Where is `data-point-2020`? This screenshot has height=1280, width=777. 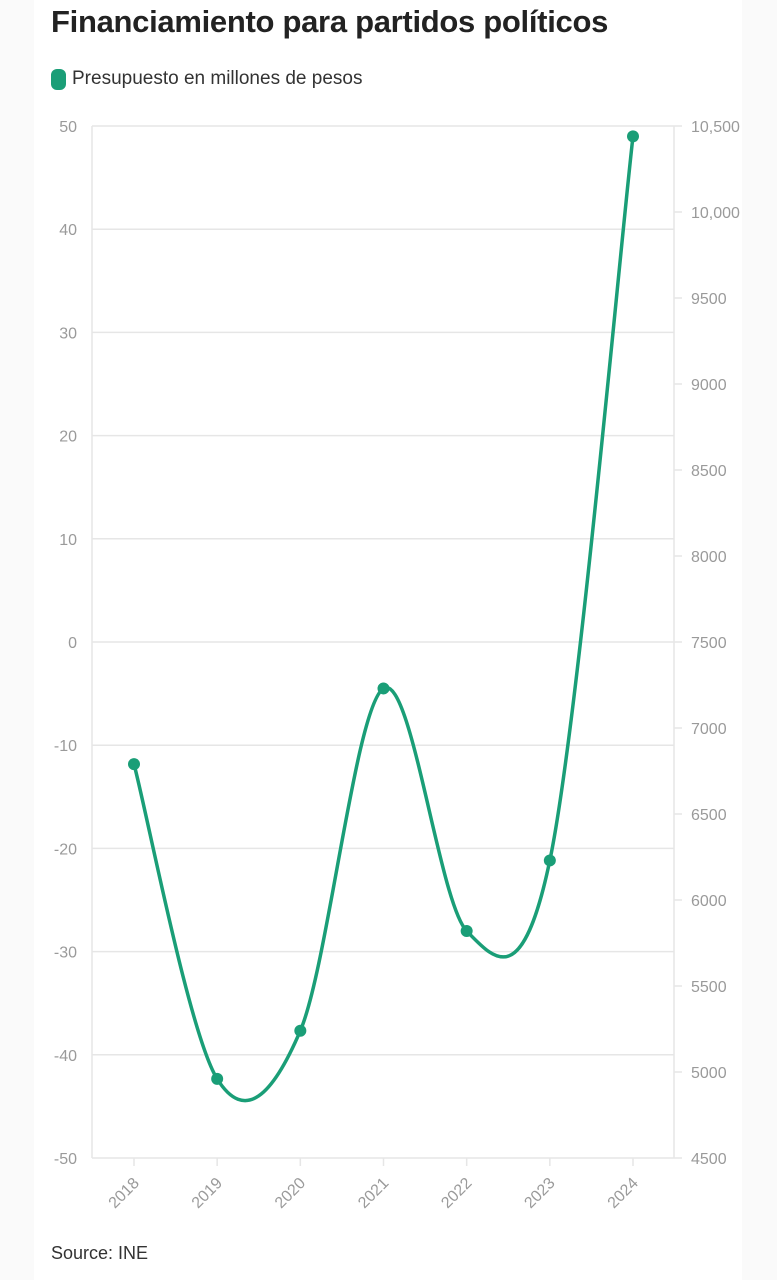 data-point-2020 is located at coordinates (300, 1030).